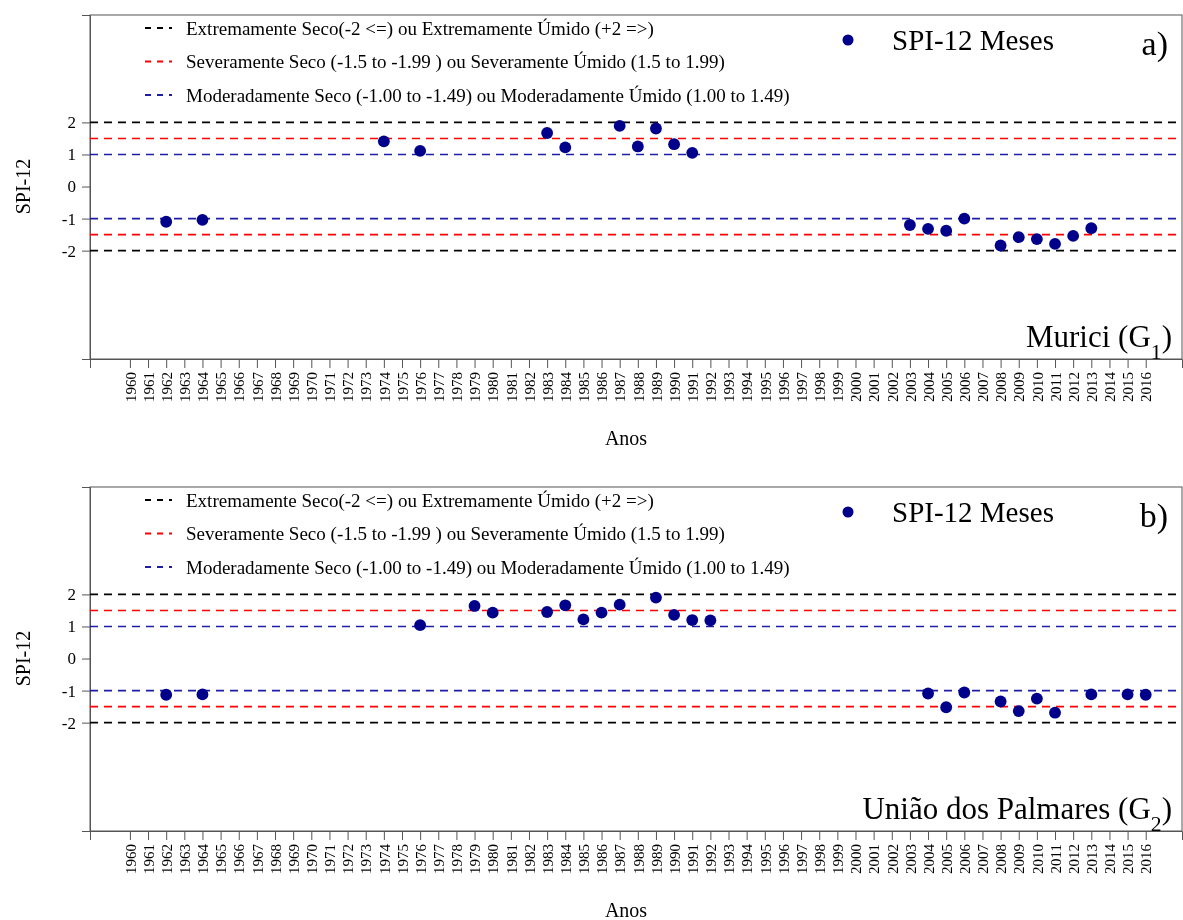 This screenshot has width=1183, height=920. I want to click on annotation: a), so click(1154, 44).